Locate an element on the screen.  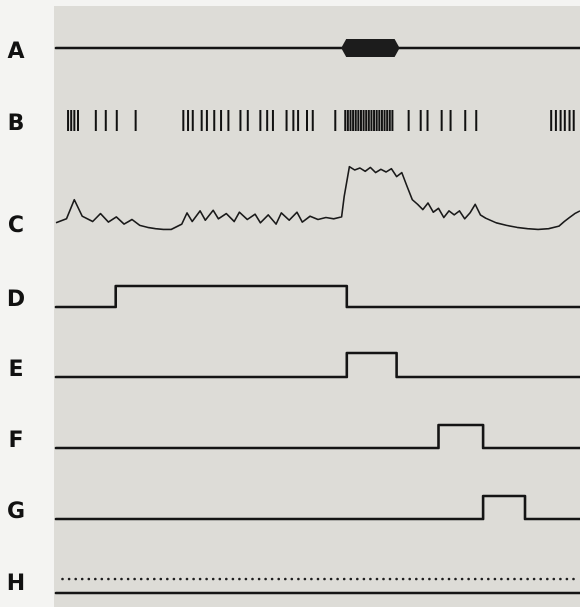
trace-f is located at coordinates (317, 436).